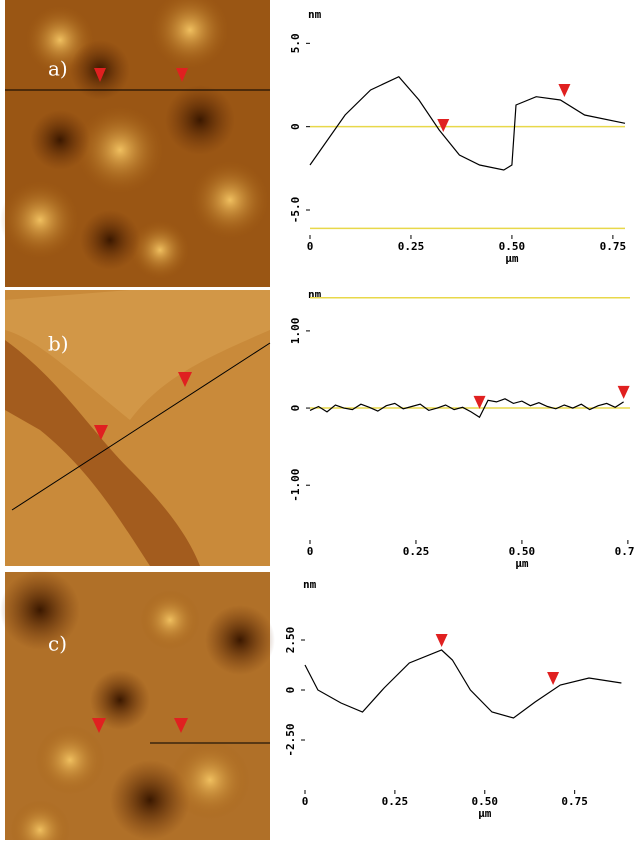 Image resolution: width=635 pixels, height=844 pixels. I want to click on afm-image-a: a), so click(135, 143).